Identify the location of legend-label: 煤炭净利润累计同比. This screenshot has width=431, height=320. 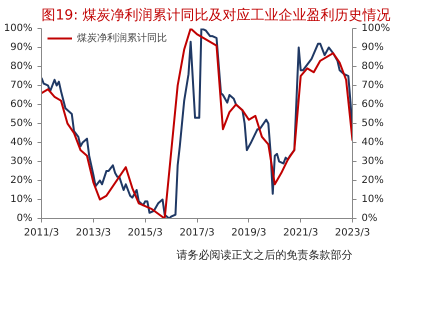
(122, 38).